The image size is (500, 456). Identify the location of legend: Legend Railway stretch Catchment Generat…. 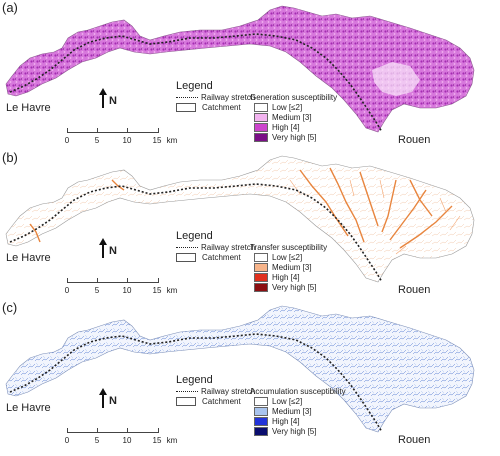
(256, 111).